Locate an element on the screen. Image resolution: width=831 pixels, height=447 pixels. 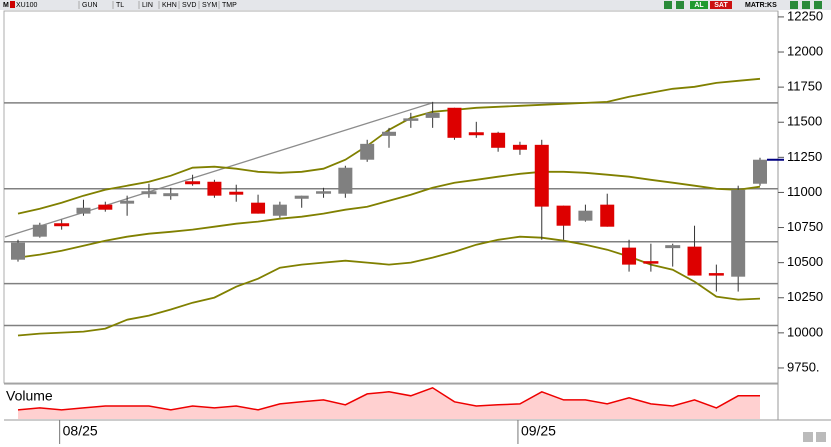
y-tick-label: 11000 is located at coordinates (804, 191).